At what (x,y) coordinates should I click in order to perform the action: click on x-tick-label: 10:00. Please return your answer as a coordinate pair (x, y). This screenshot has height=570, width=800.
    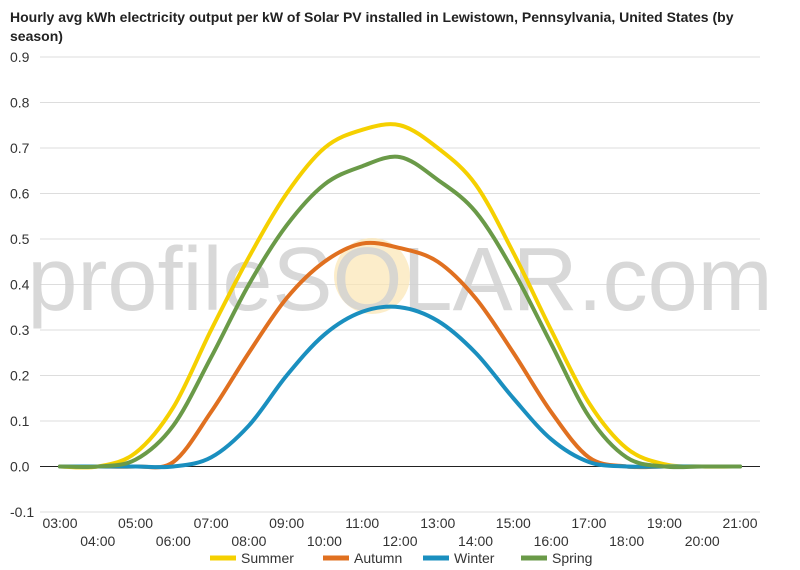
    Looking at the image, I should click on (324, 541).